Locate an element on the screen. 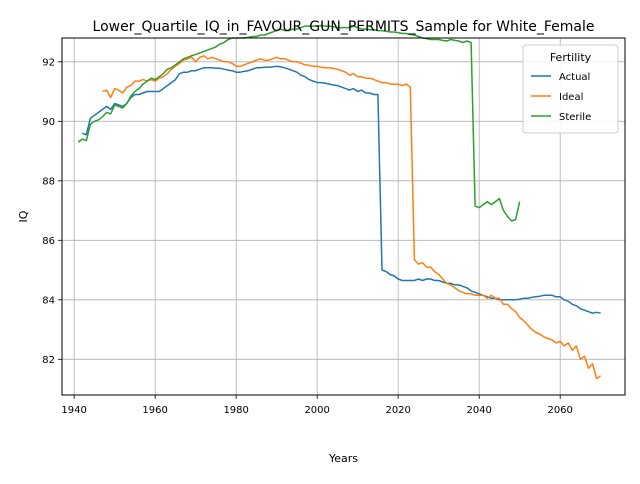 The image size is (640, 484). x-tick-label: 2020 is located at coordinates (397, 410).